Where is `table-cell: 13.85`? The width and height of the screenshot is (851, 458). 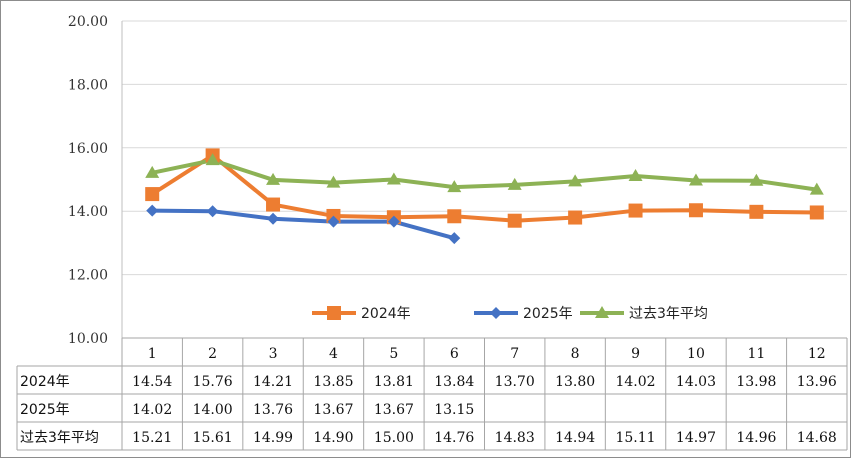 table-cell: 13.85 is located at coordinates (333, 382).